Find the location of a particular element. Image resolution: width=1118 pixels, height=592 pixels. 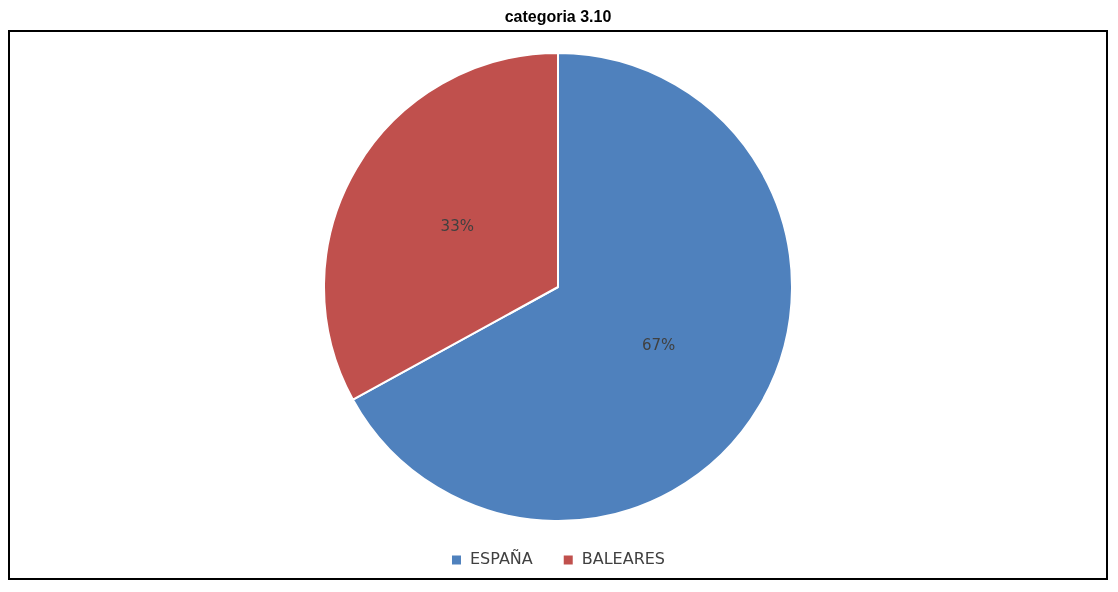

chart-title: categoria 3.10 is located at coordinates (558, 17).